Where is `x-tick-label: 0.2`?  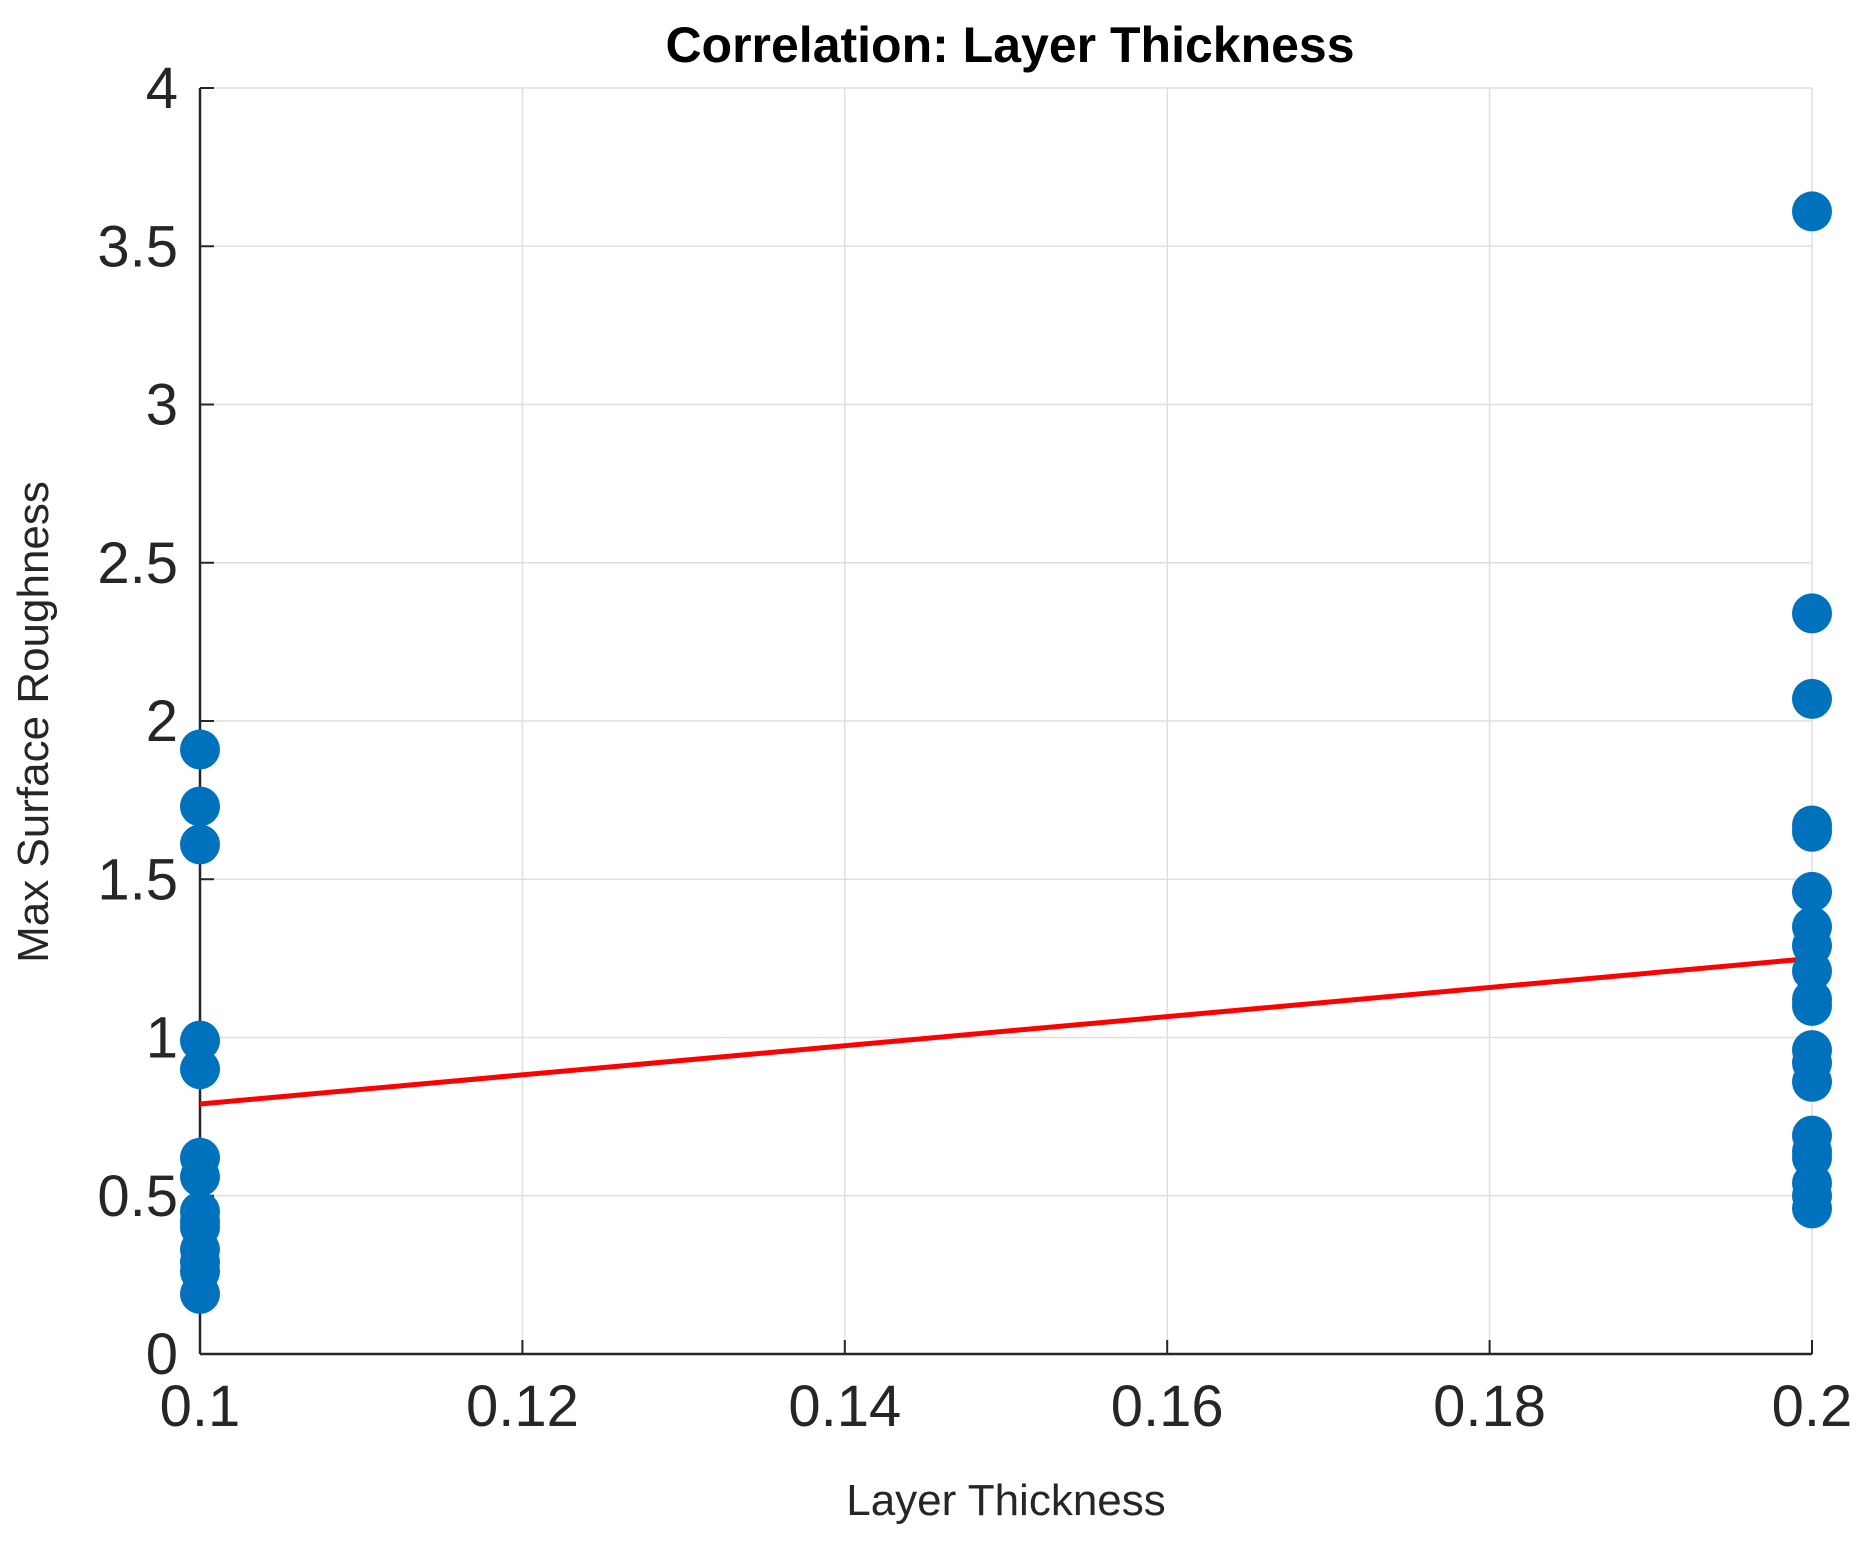 x-tick-label: 0.2 is located at coordinates (1812, 1406).